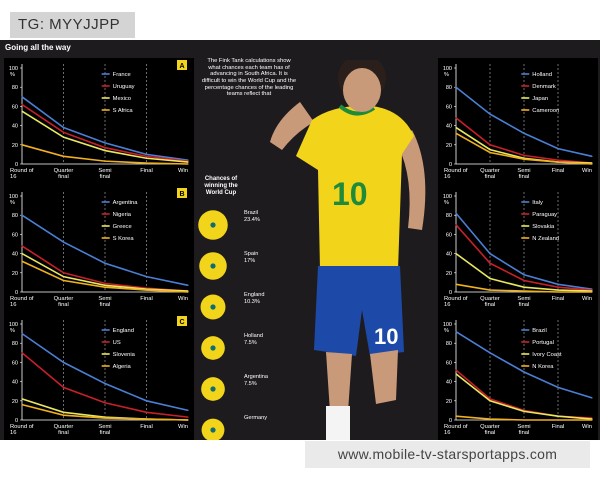 Image resolution: width=600 pixels, height=480 pixels. What do you see at coordinates (544, 215) in the screenshot?
I see `legend-entry: Paraguay` at bounding box center [544, 215].